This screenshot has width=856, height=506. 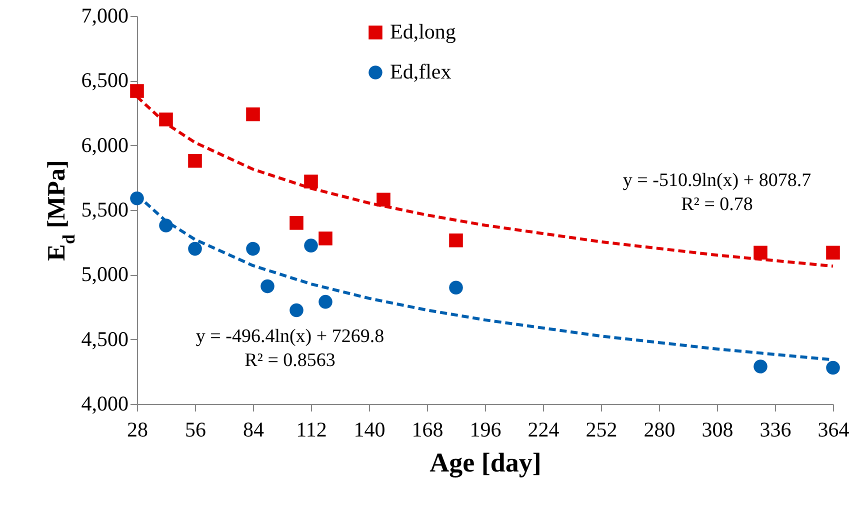 What do you see at coordinates (660, 430) in the screenshot?
I see `x-tick-label: 280` at bounding box center [660, 430].